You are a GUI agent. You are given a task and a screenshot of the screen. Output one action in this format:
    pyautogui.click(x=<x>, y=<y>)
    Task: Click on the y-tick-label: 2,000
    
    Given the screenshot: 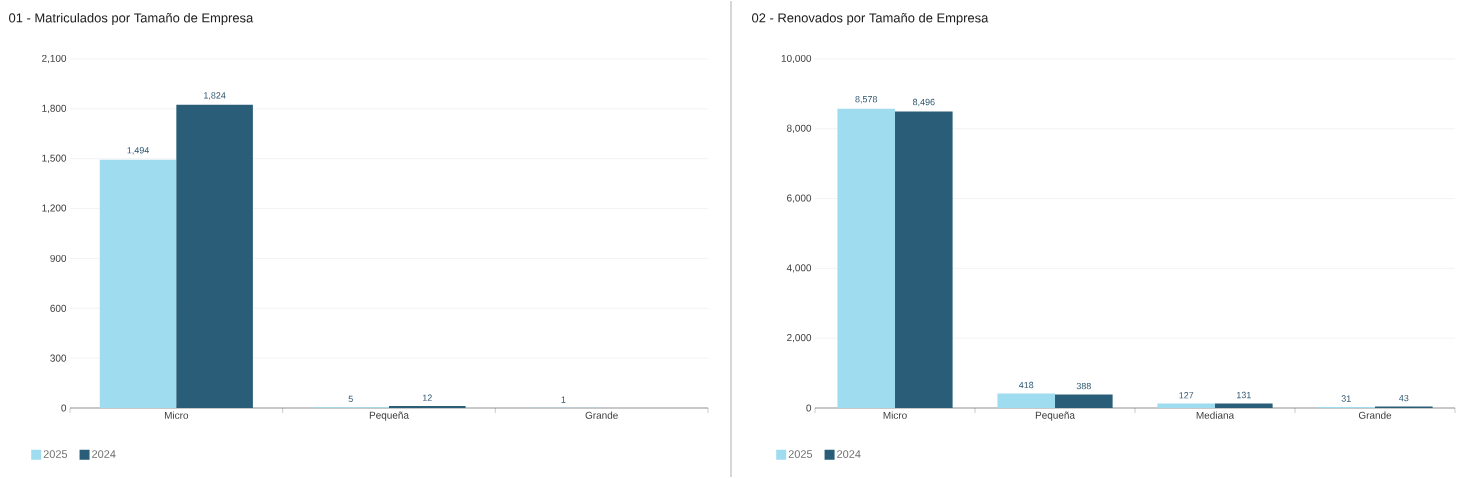 What is the action you would take?
    pyautogui.click(x=799, y=338)
    